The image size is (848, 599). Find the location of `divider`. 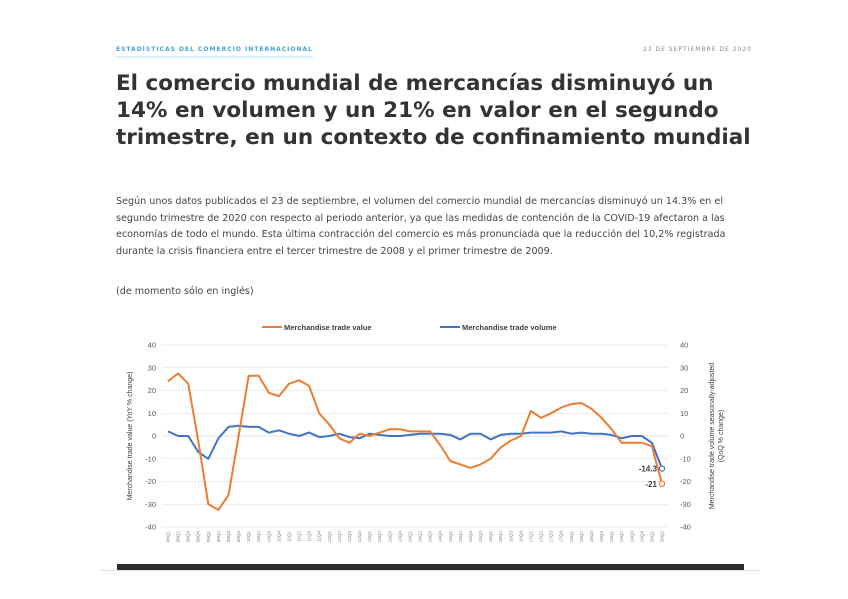

divider is located at coordinates (430, 570).